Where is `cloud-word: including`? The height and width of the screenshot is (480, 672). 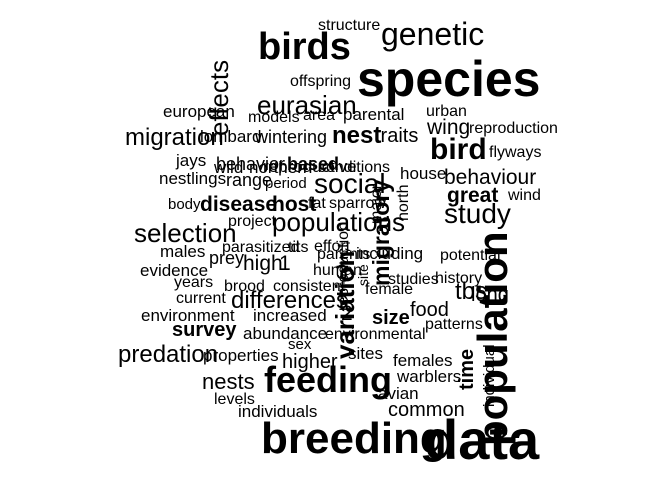 cloud-word: including is located at coordinates (390, 253).